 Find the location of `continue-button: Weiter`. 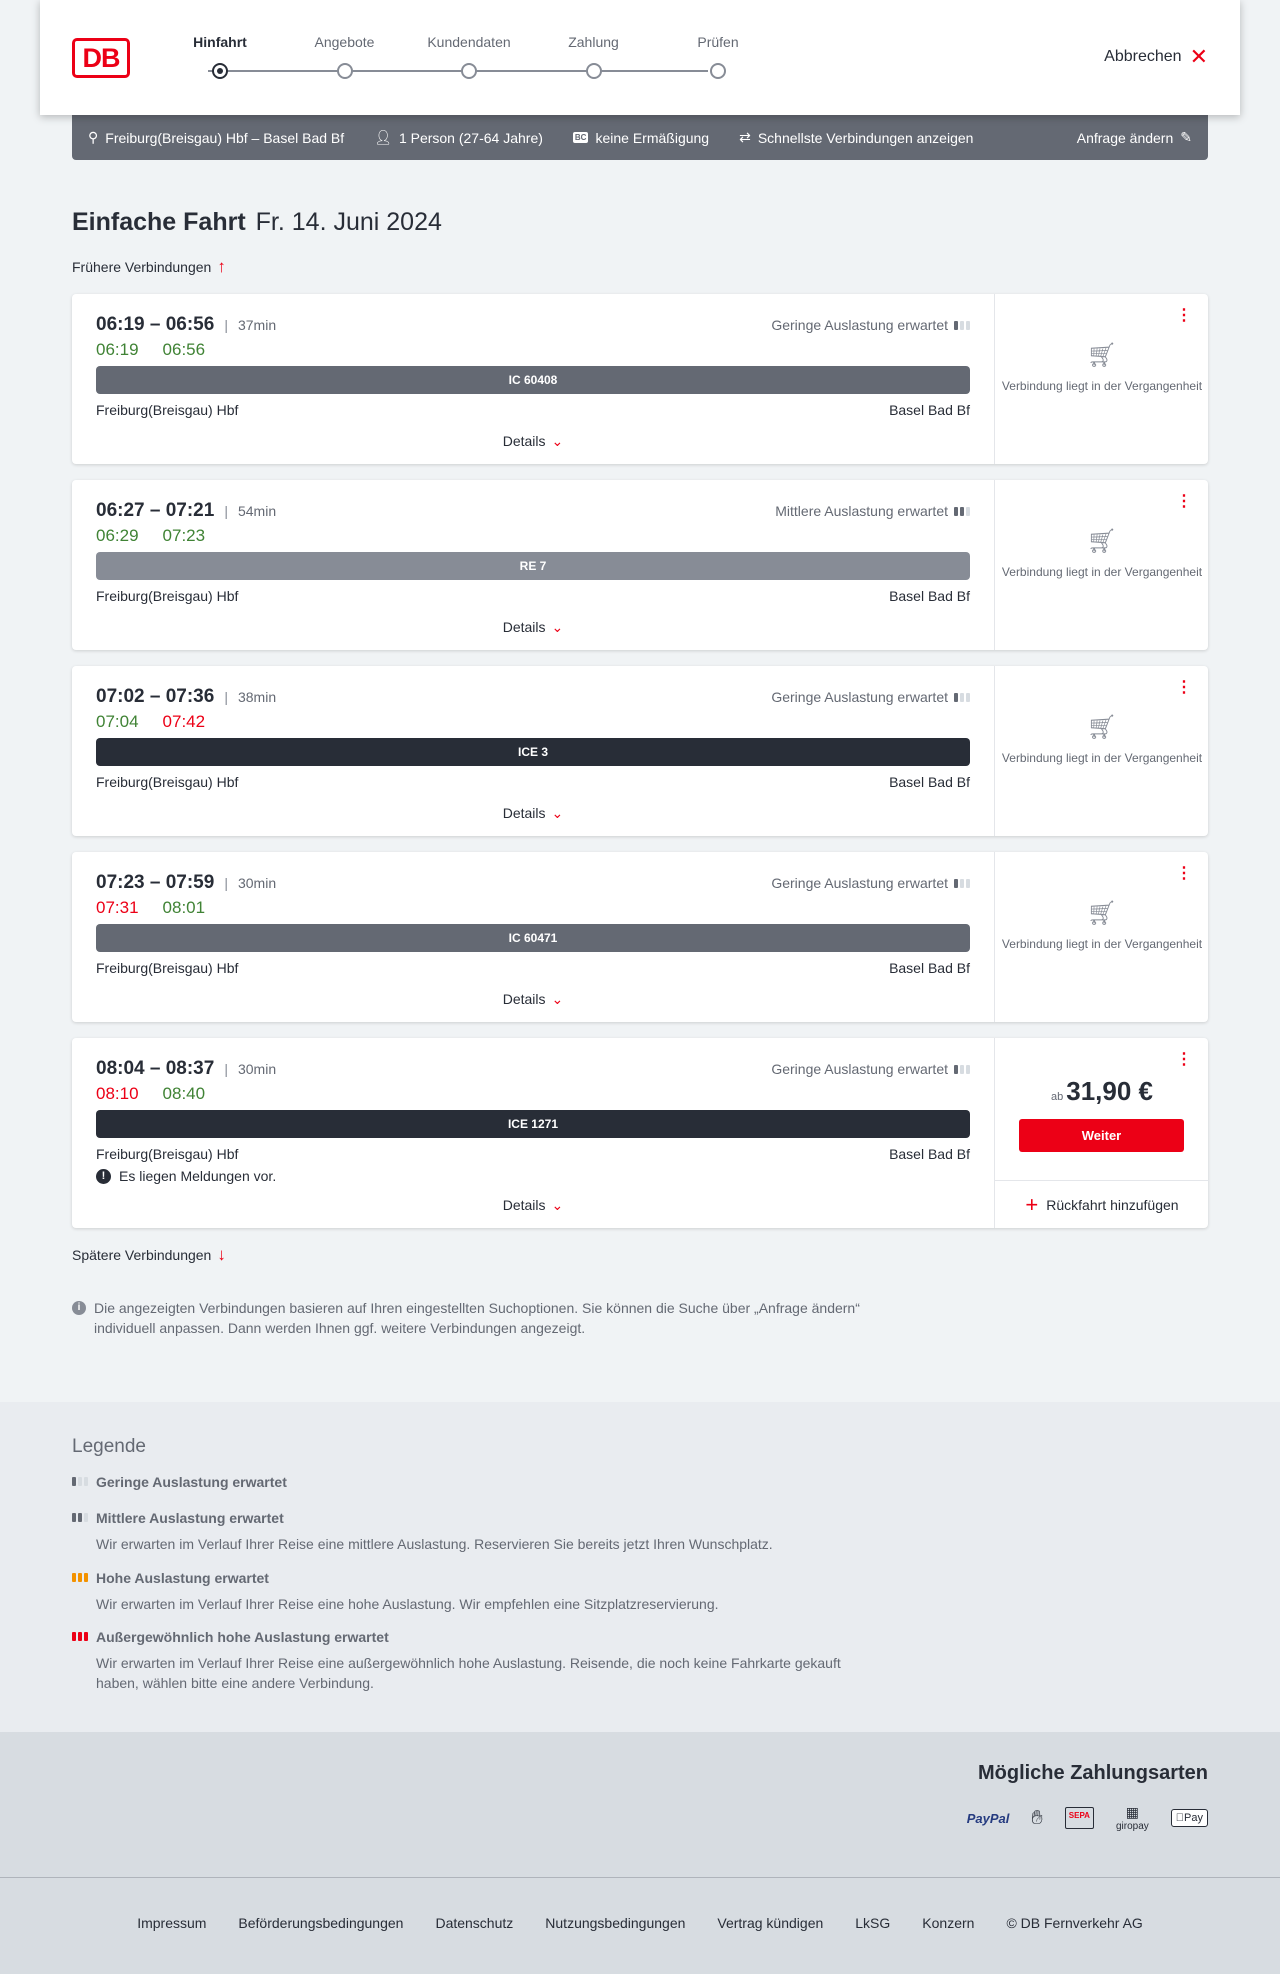

continue-button: Weiter is located at coordinates (1101, 1135).